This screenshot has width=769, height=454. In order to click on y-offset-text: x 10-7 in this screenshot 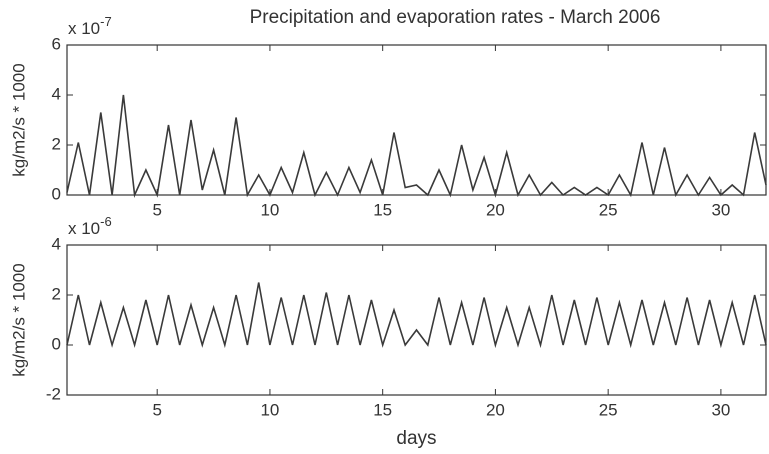, I will do `click(90, 26)`.